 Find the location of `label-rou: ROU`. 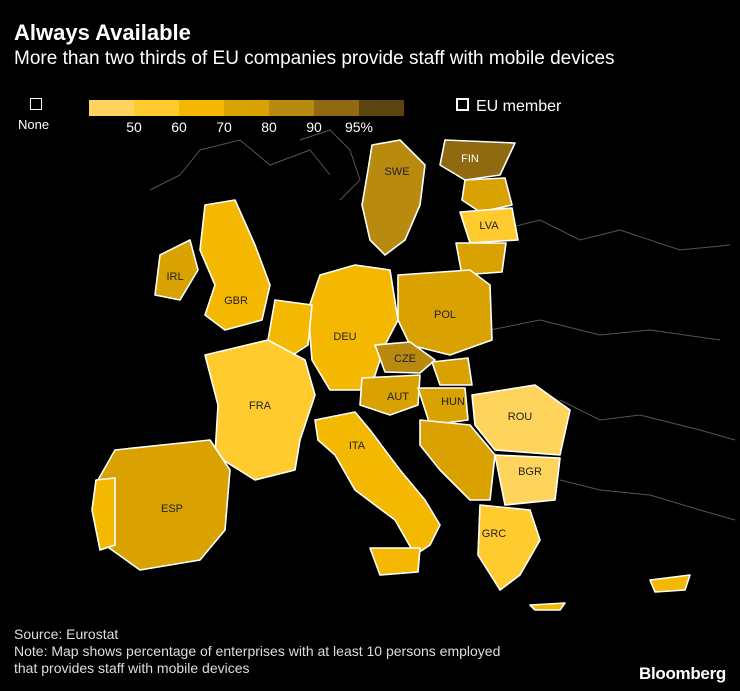

label-rou: ROU is located at coordinates (520, 417).